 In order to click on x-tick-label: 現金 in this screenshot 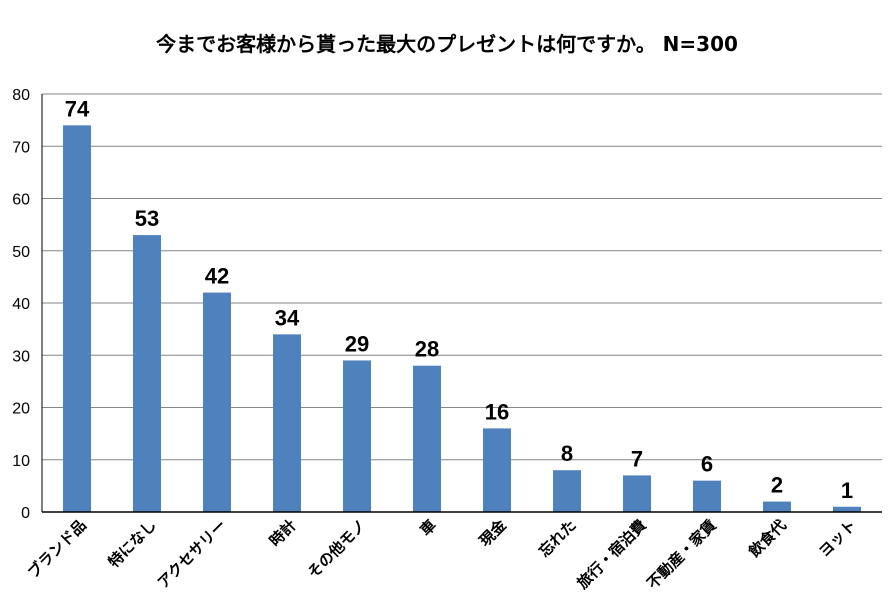, I will do `click(493, 532)`.